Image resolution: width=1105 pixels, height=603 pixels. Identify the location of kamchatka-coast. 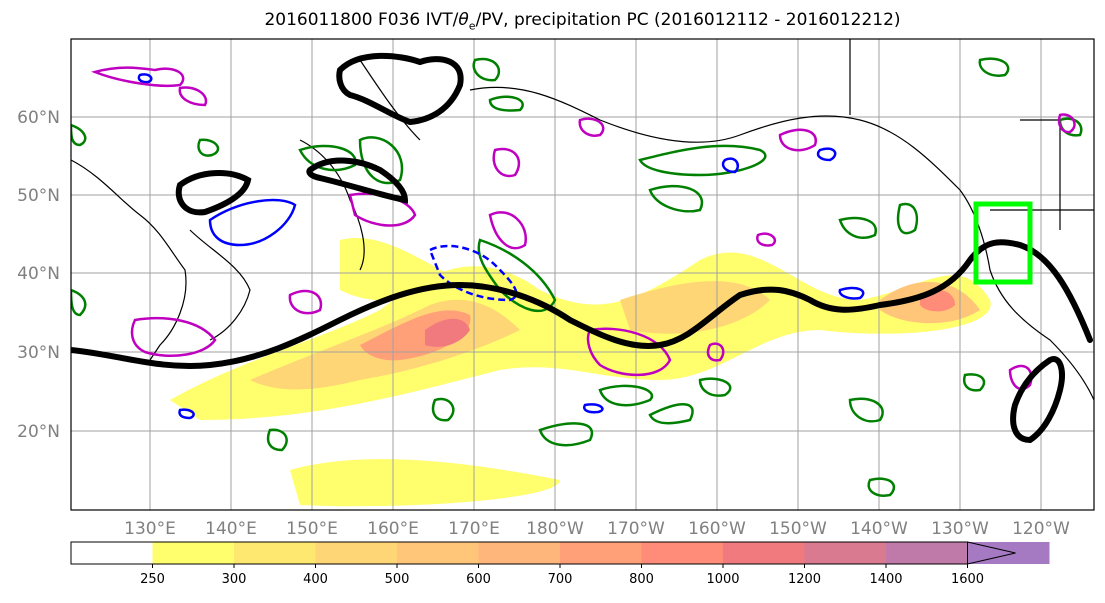
(390, 100).